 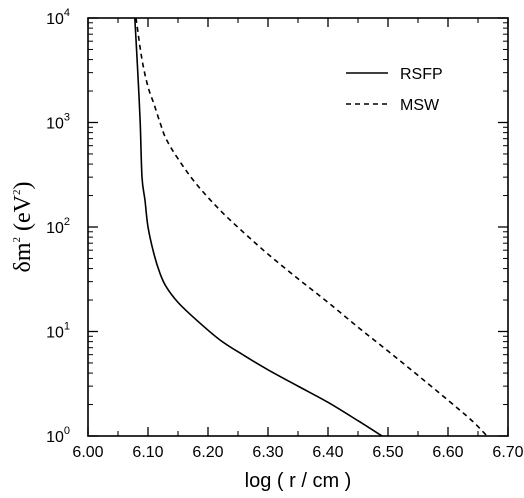 I want to click on x-tick-label: 6.30, so click(x=267, y=452).